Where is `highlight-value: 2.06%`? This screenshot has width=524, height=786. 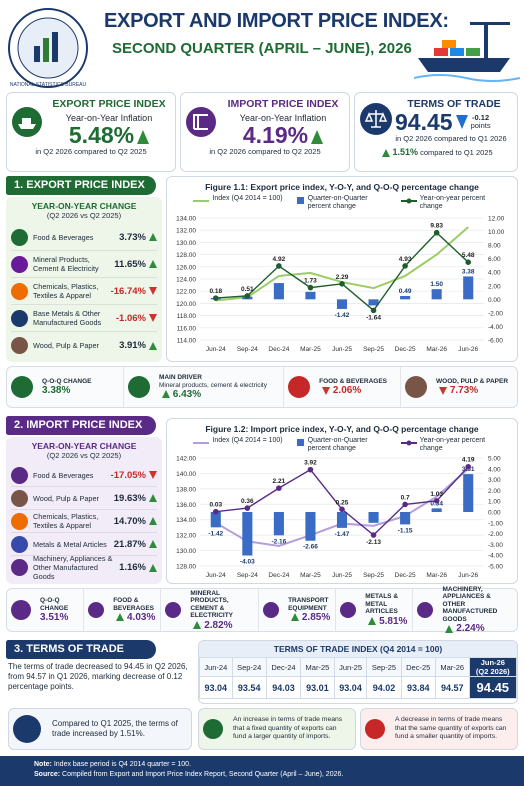
highlight-value: 2.06% is located at coordinates (347, 391).